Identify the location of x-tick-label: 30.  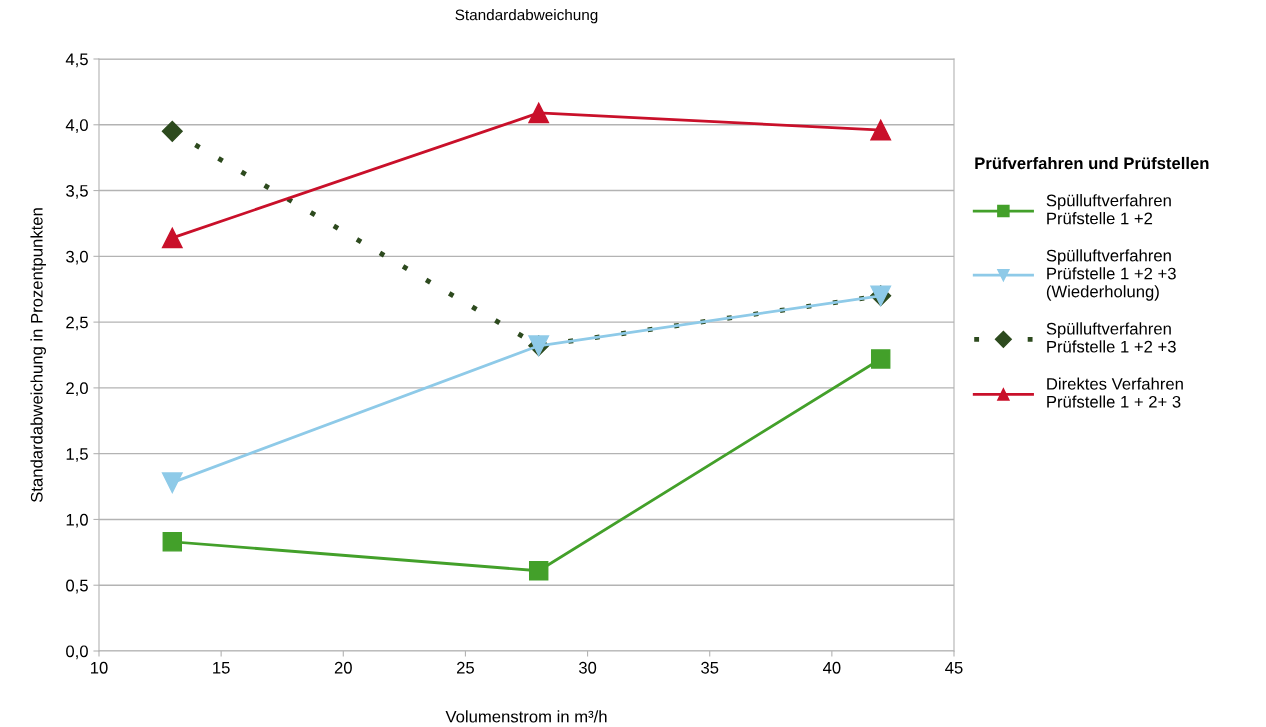
(587, 667).